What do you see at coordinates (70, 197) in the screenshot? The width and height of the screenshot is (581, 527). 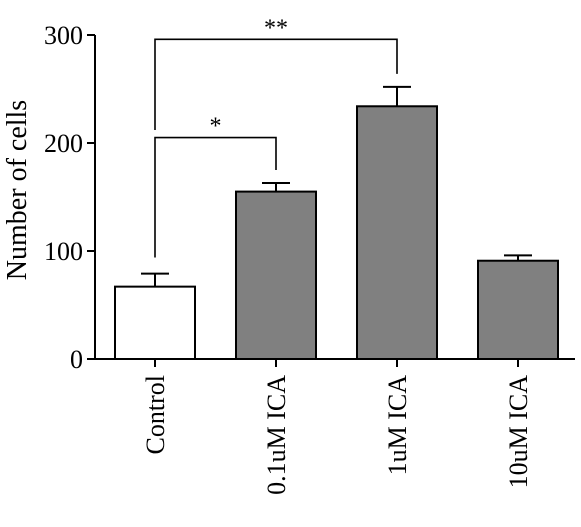 I see `y-axis: 0 100 200 300` at bounding box center [70, 197].